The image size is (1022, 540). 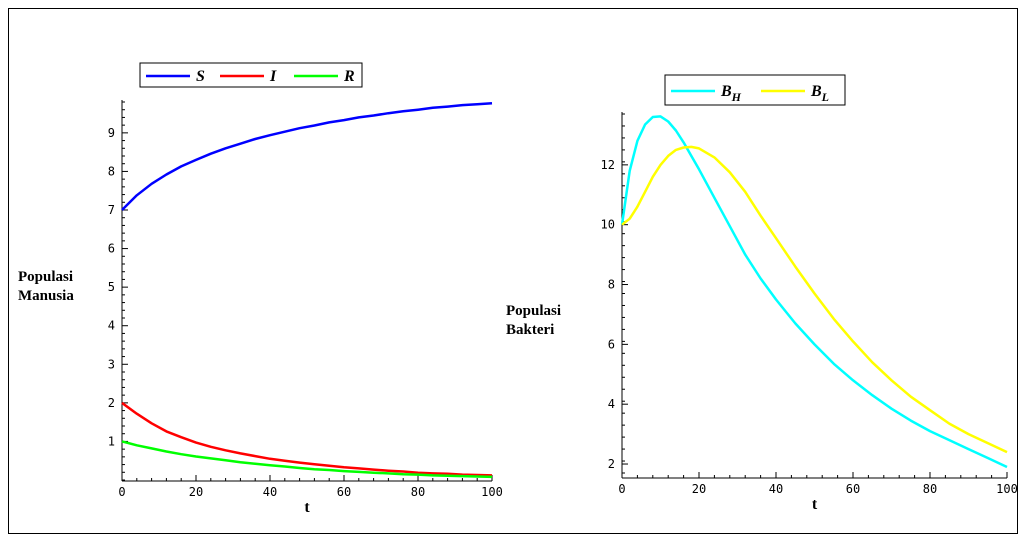 What do you see at coordinates (111, 171) in the screenshot?
I see `left-y-tick-label: 8` at bounding box center [111, 171].